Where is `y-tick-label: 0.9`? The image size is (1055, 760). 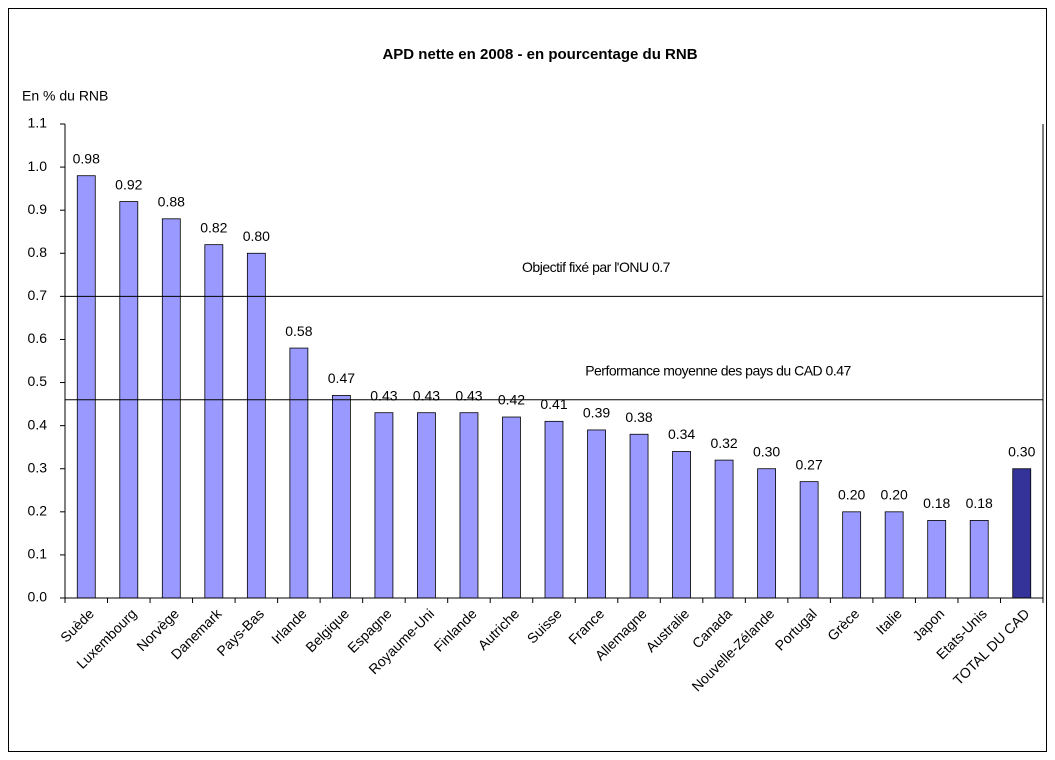
y-tick-label: 0.9 is located at coordinates (38, 209).